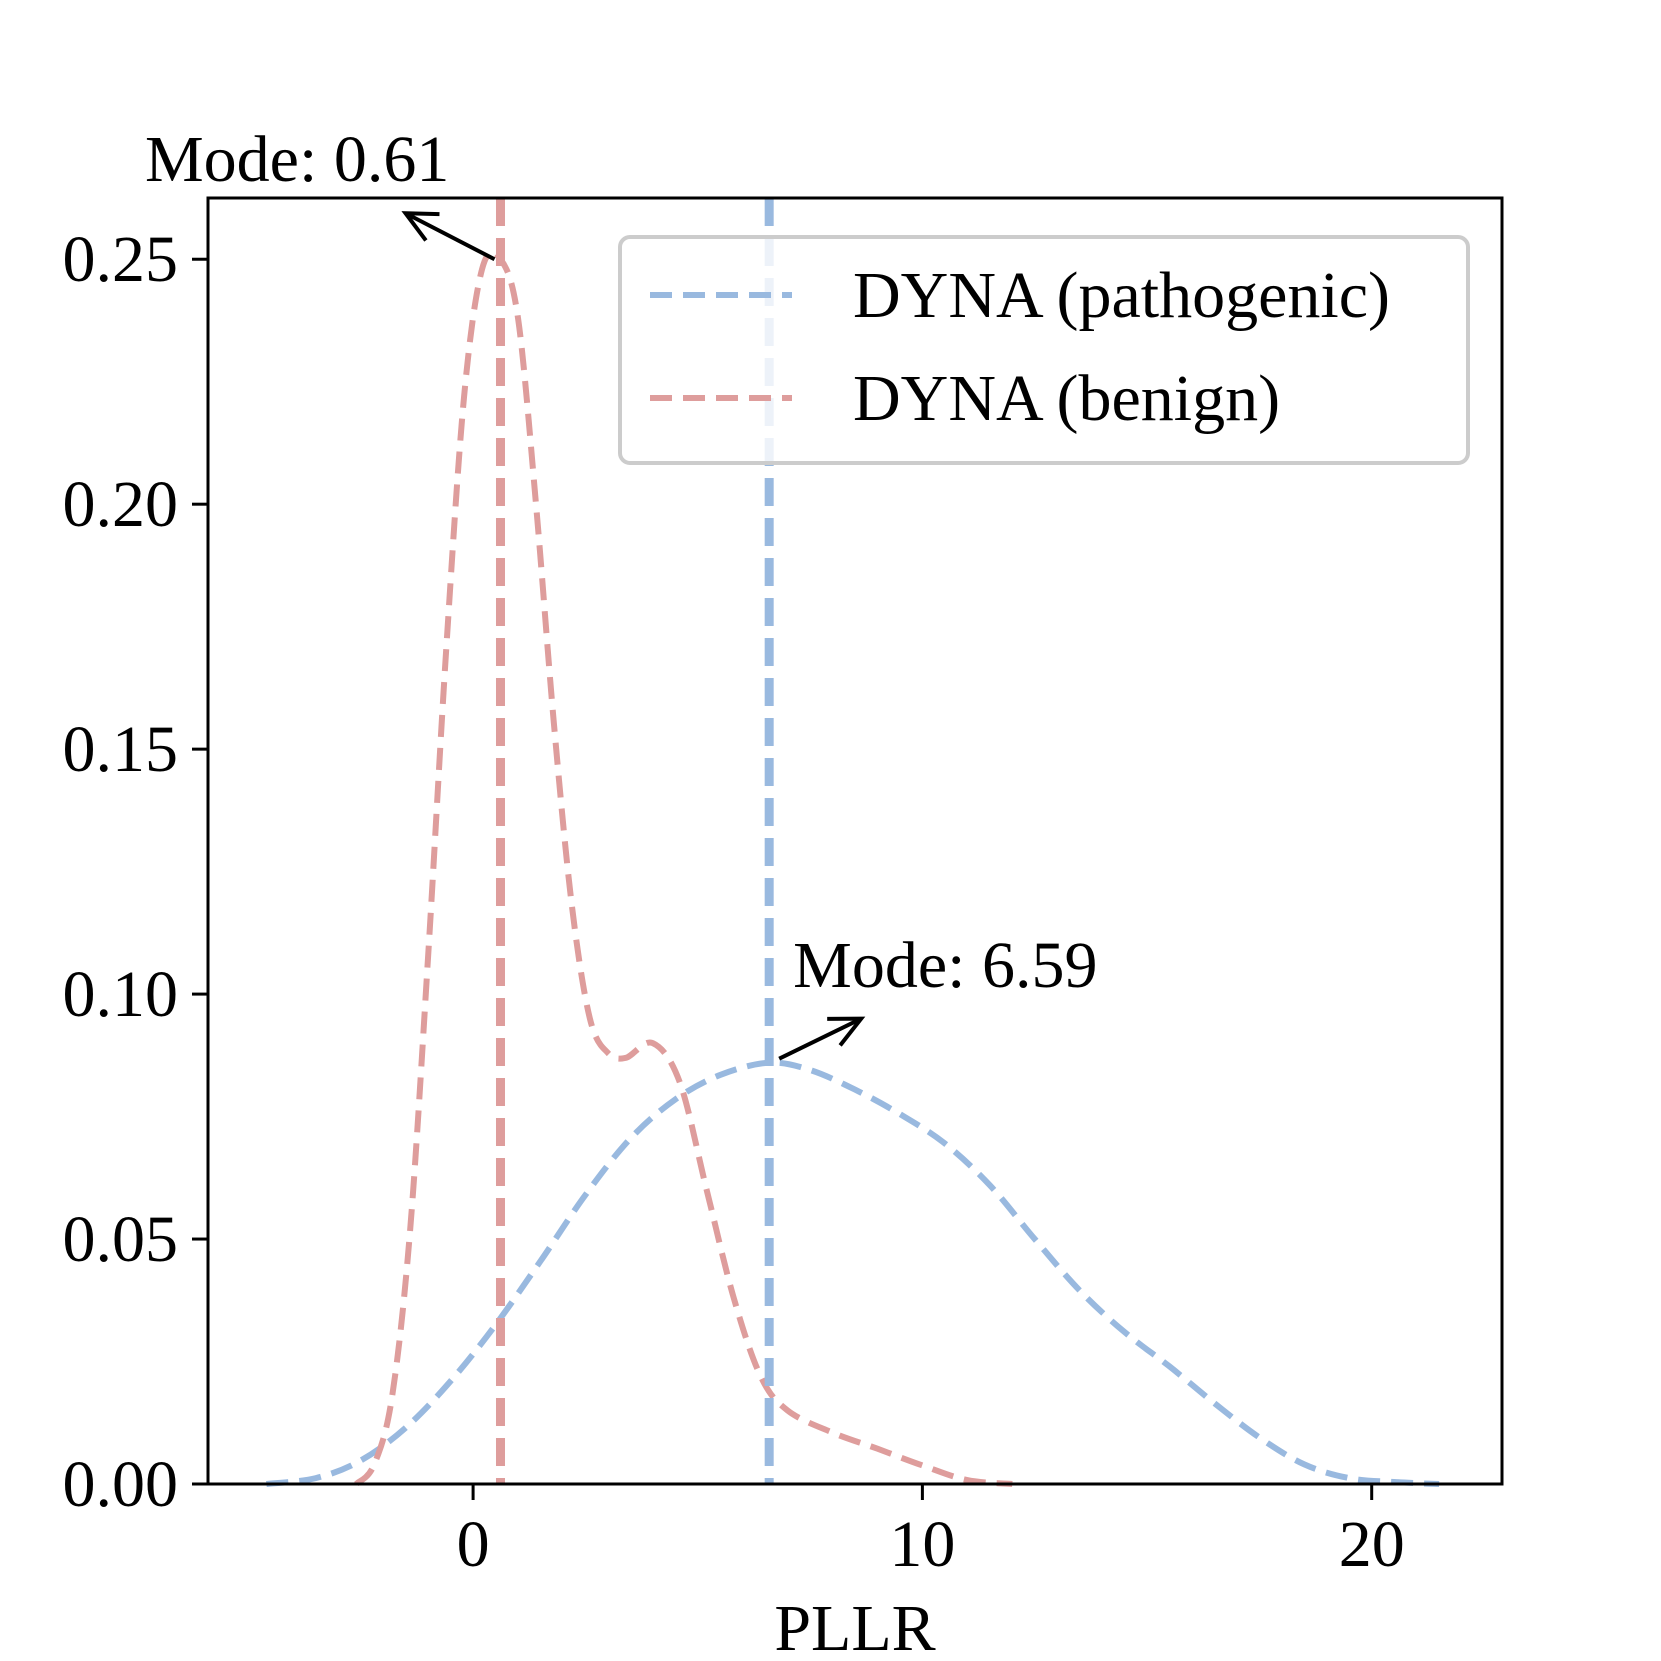 The height and width of the screenshot is (1661, 1661). What do you see at coordinates (1121, 295) in the screenshot?
I see `legend-label-pathogenic: DYNA (pathogenic)` at bounding box center [1121, 295].